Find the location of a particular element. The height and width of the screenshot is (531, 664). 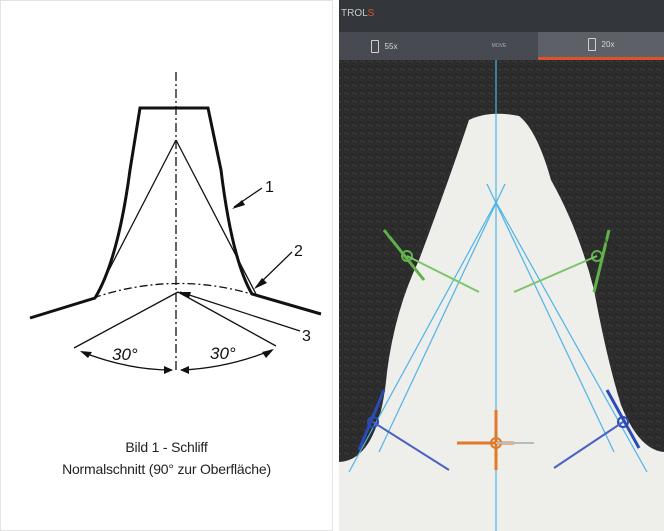

zoom-tab-bar: 55x MOVE 20x is located at coordinates (501, 46).